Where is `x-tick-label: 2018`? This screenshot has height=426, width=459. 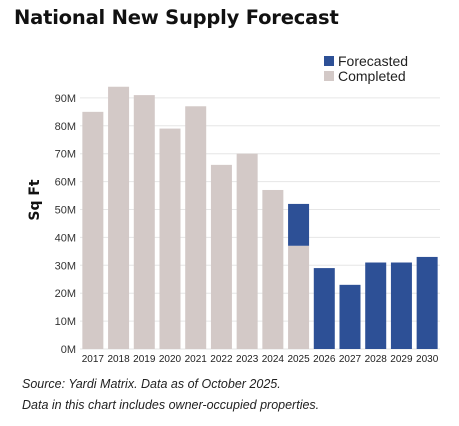
x-tick-label: 2018 is located at coordinates (118, 359).